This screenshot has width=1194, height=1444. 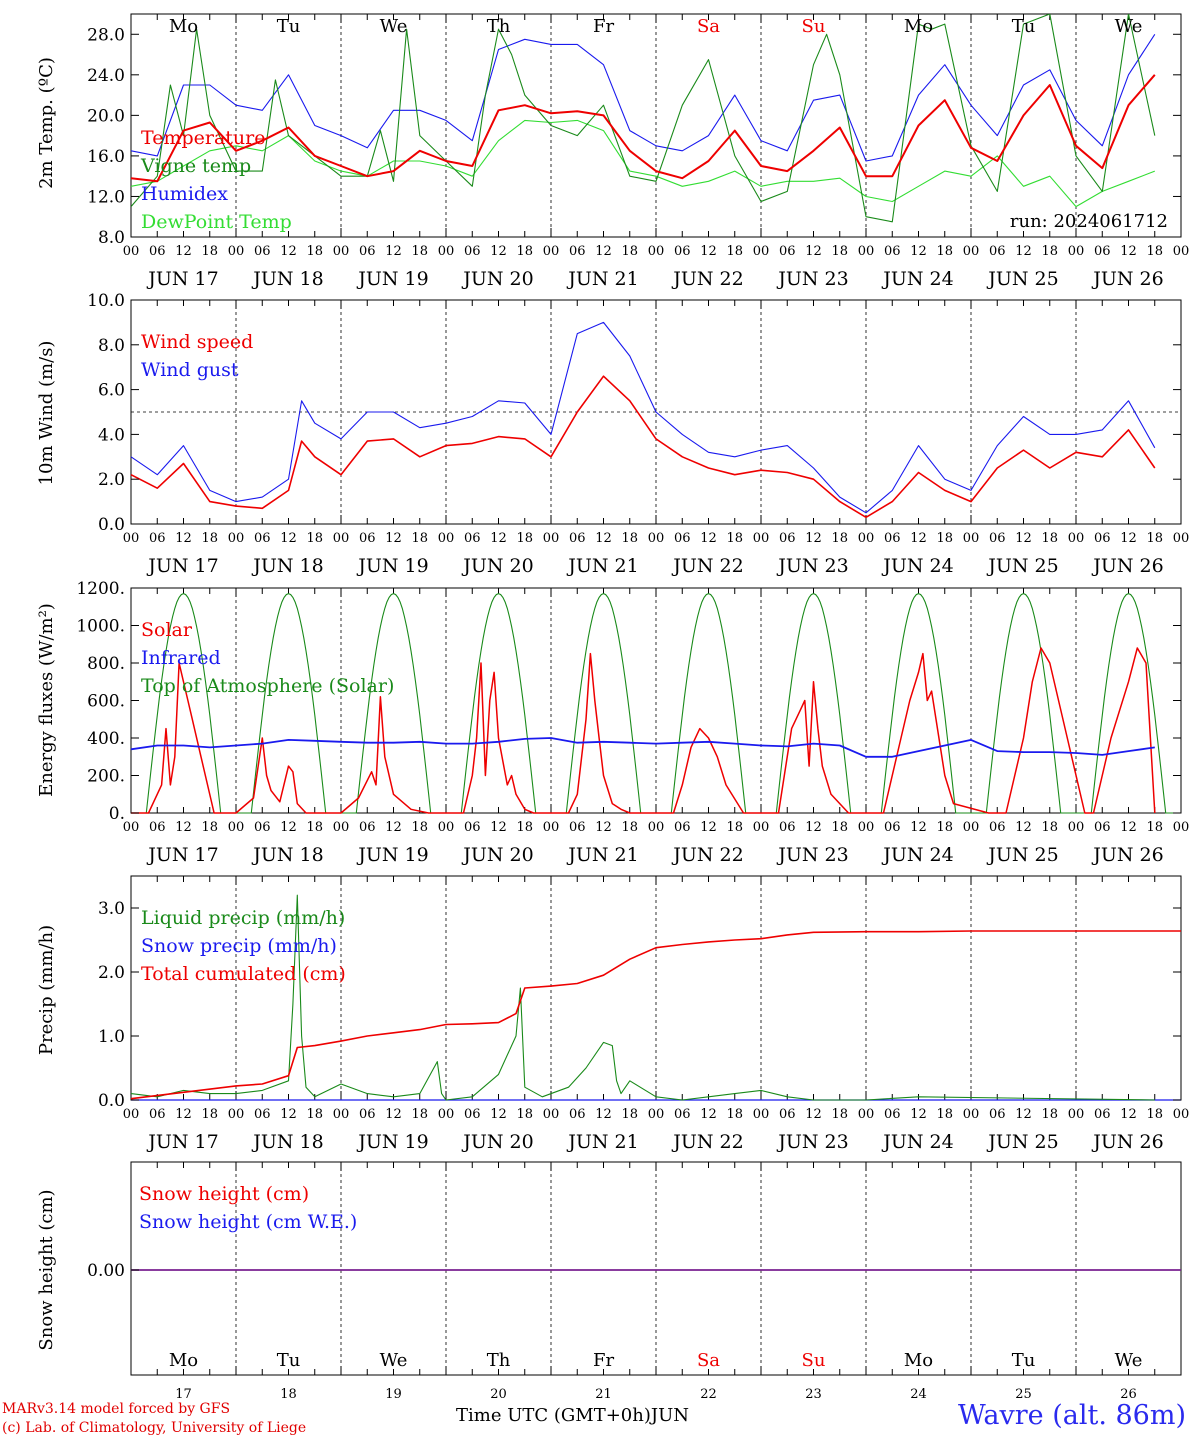 What do you see at coordinates (708, 1394) in the screenshot?
I see `day-number-label: 22` at bounding box center [708, 1394].